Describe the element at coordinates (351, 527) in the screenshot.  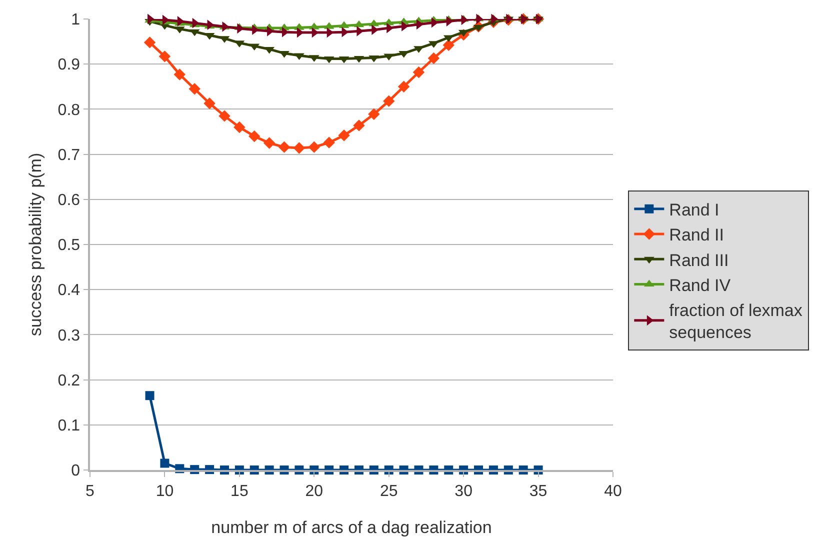
I see `x-axis-title: number m of arcs of a dag realization` at that location.